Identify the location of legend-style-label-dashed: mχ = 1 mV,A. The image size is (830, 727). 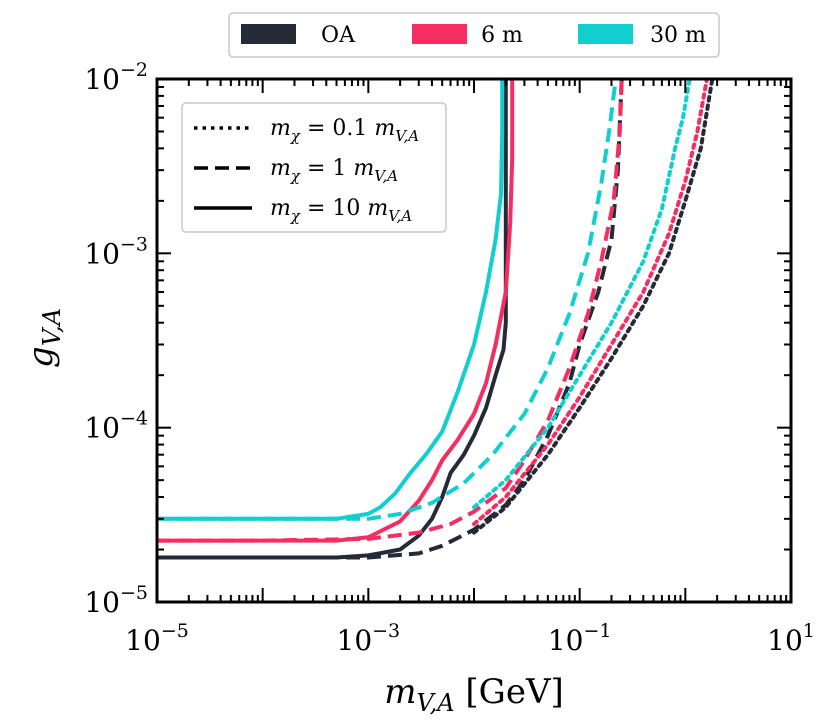
(334, 170).